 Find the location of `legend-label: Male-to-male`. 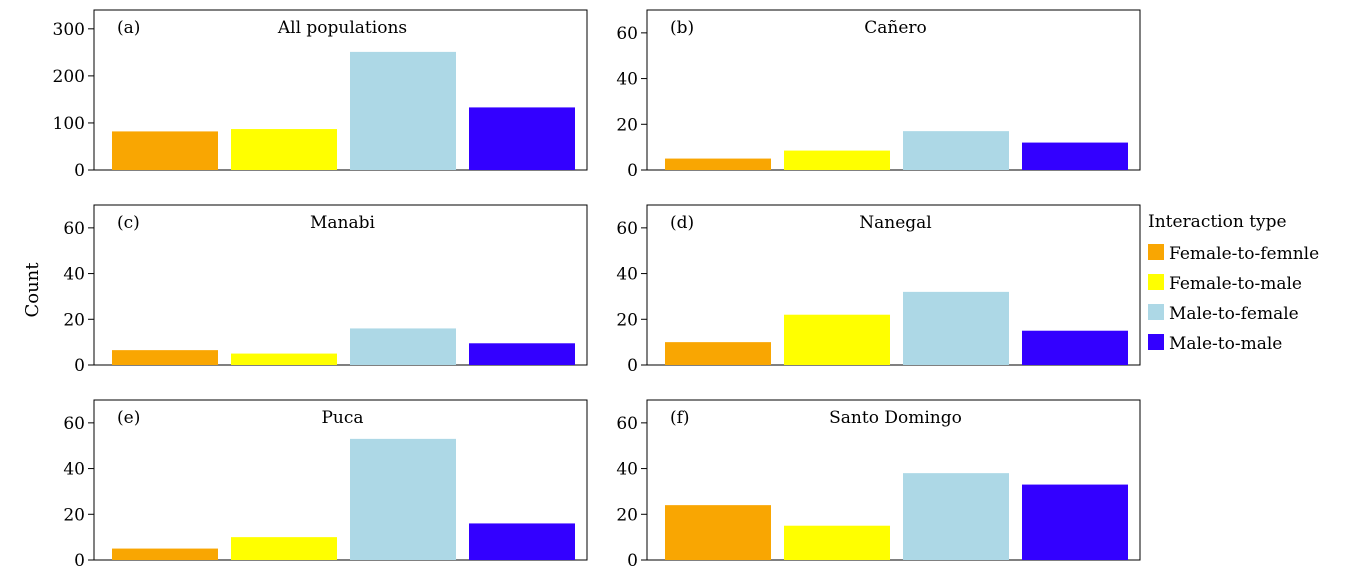

legend-label: Male-to-male is located at coordinates (1225, 344).